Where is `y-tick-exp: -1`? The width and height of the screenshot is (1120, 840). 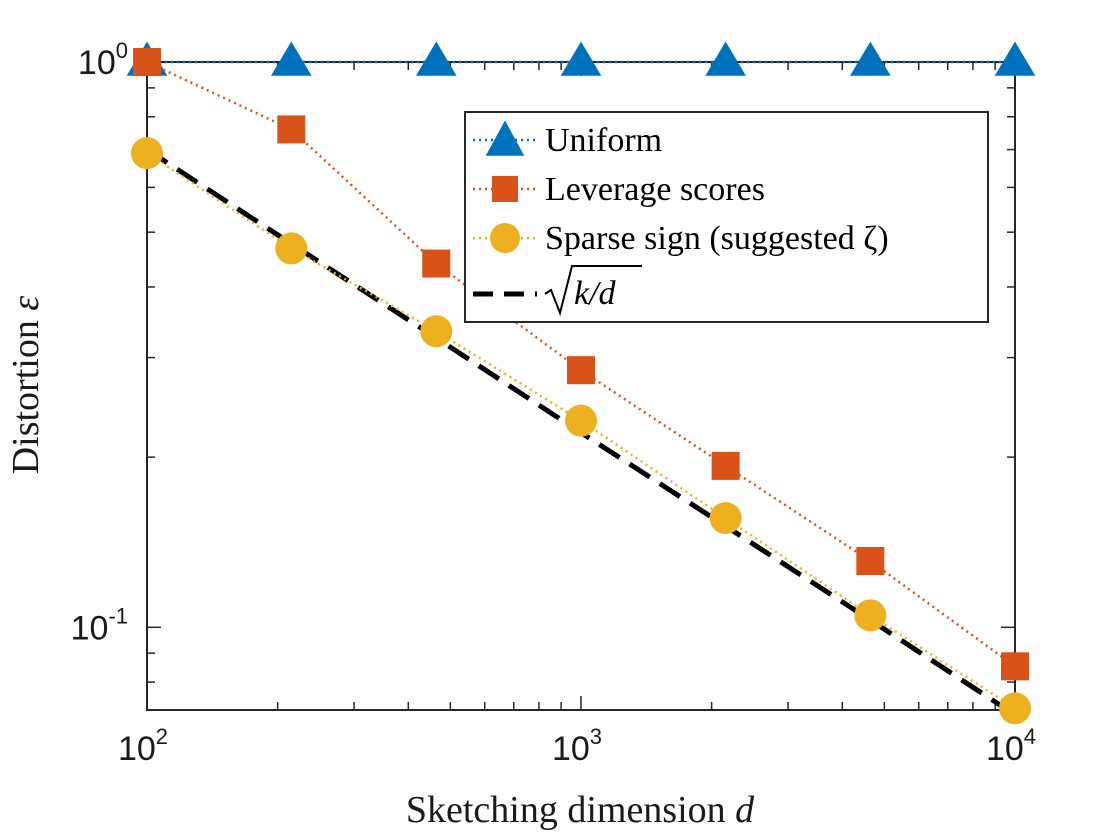 y-tick-exp: -1 is located at coordinates (118, 615).